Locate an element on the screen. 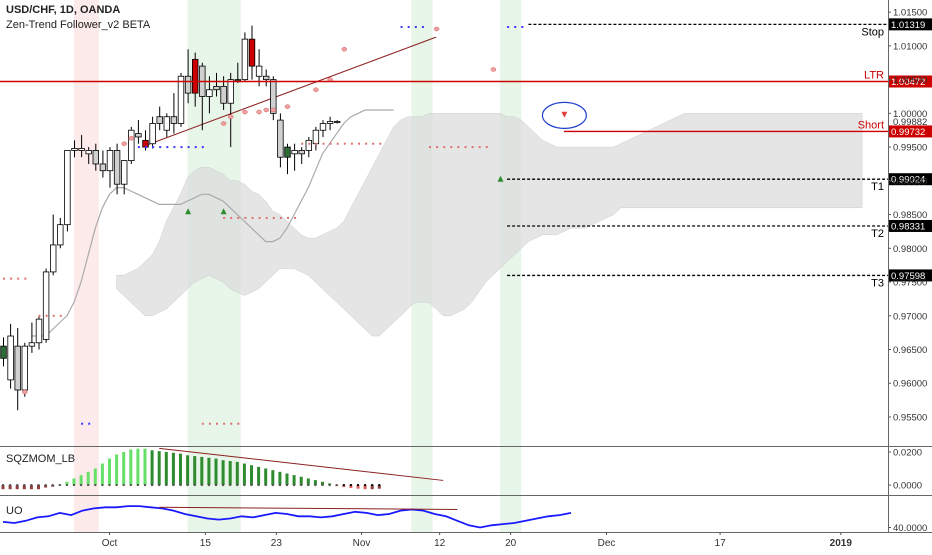 Image resolution: width=932 pixels, height=555 pixels. level-label-ltr: LTR is located at coordinates (874, 76).